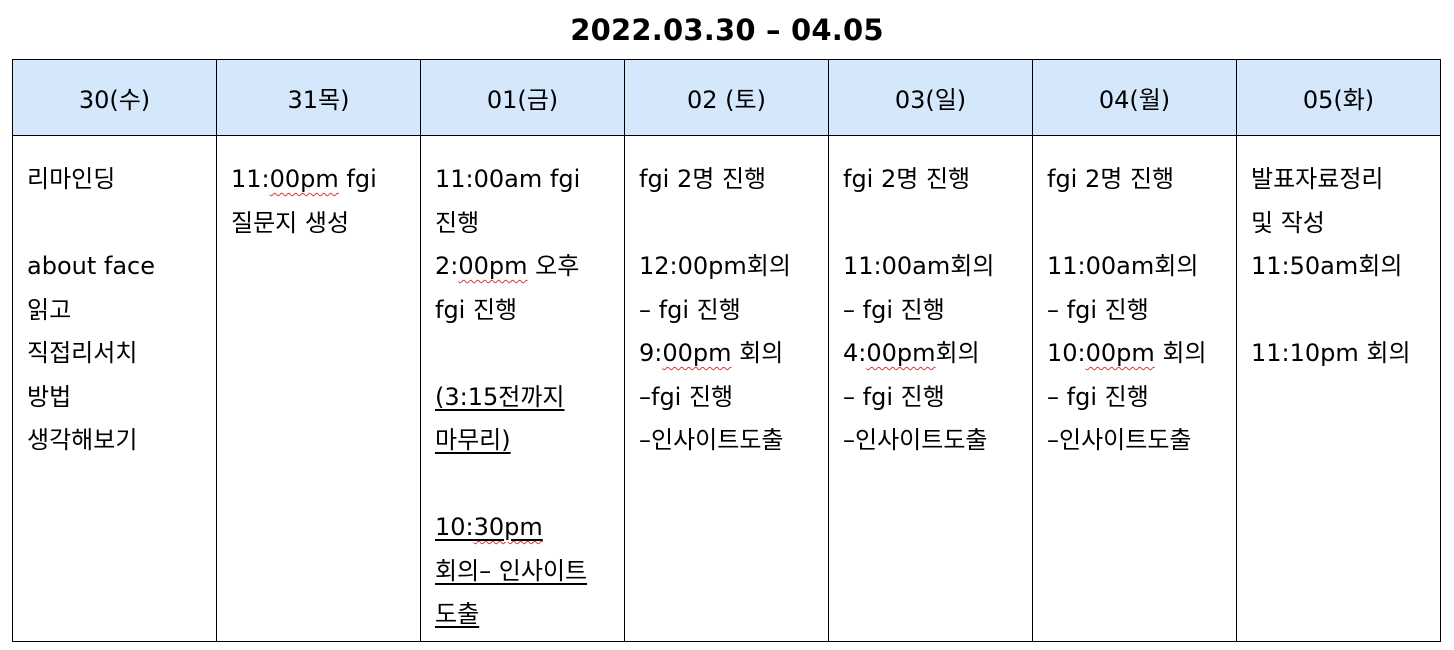 The height and width of the screenshot is (650, 1454). I want to click on entry-line: 9:00pm 회의, so click(728, 354).